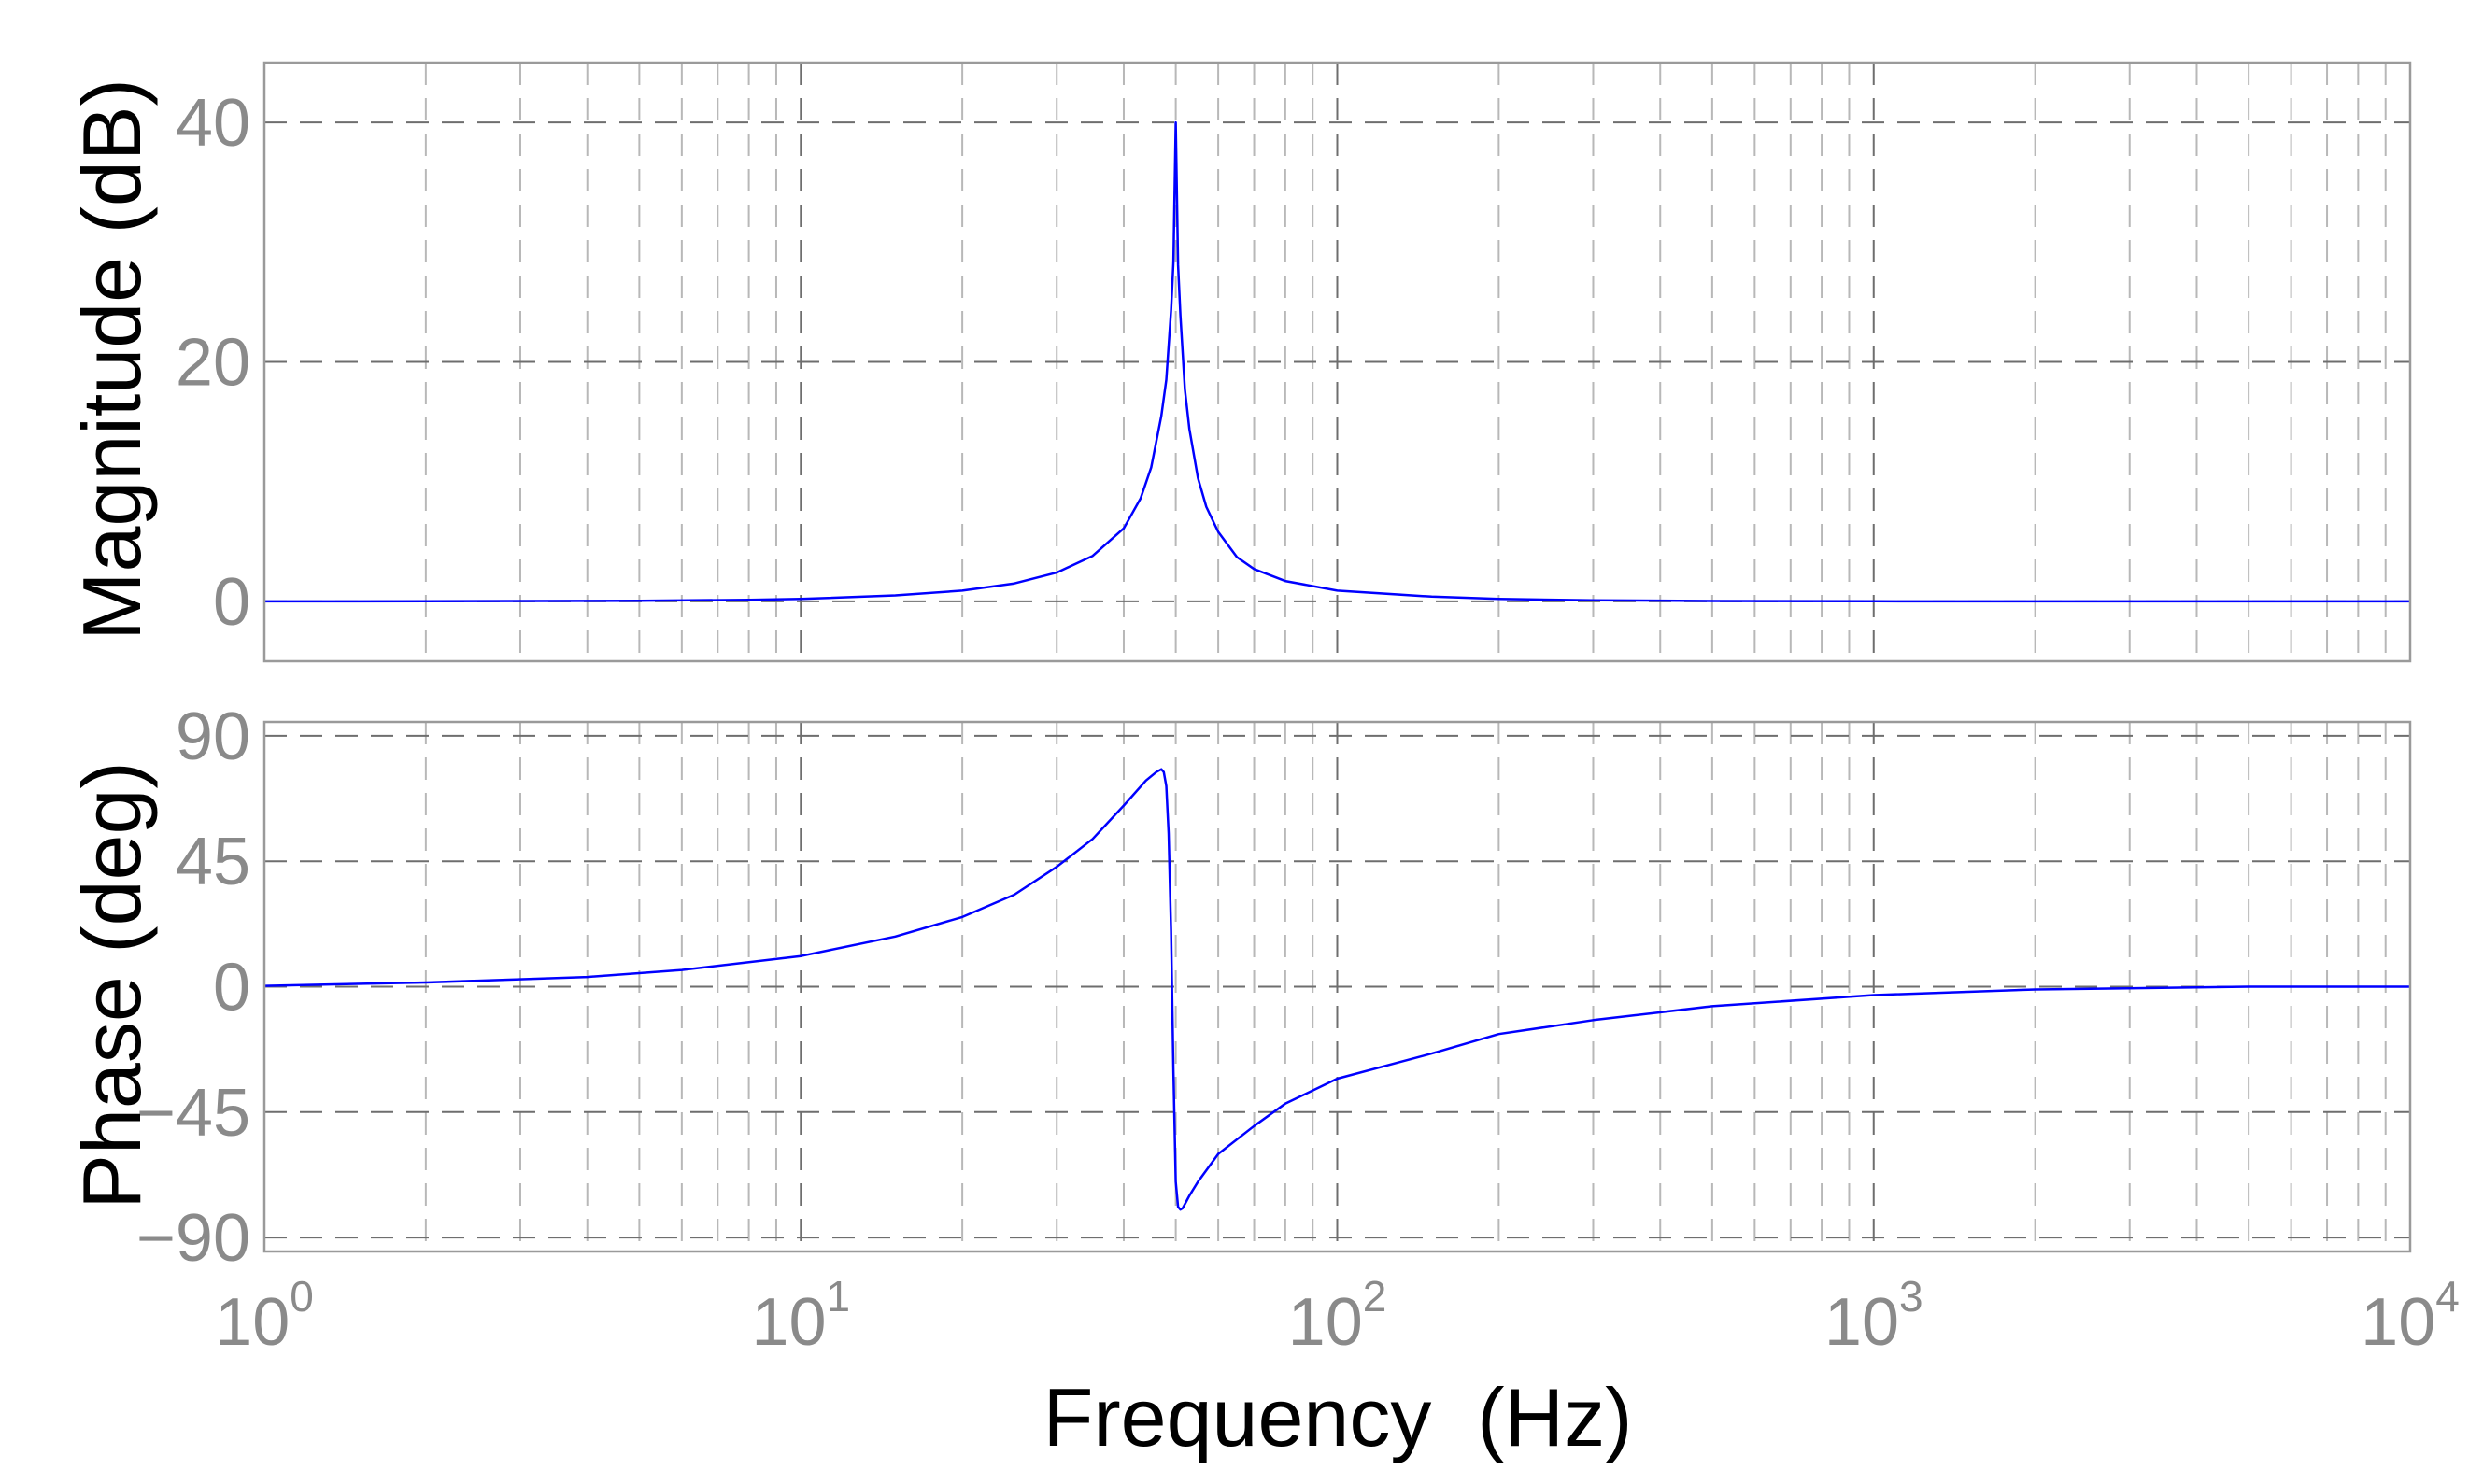  What do you see at coordinates (264, 1316) in the screenshot?
I see `x-tick-label: 10⁰` at bounding box center [264, 1316].